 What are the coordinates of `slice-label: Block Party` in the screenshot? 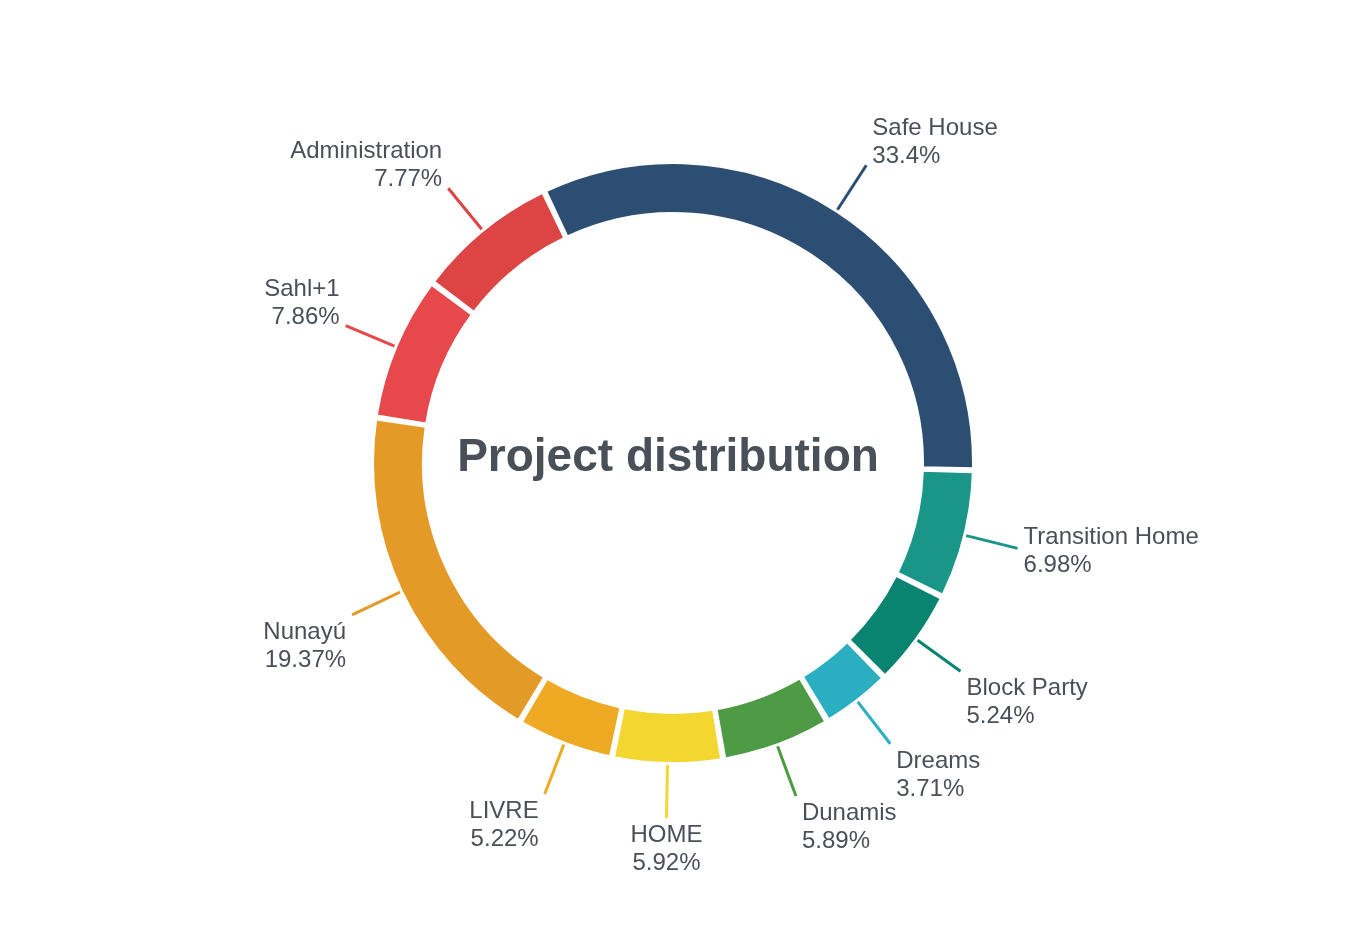 It's located at (1027, 687).